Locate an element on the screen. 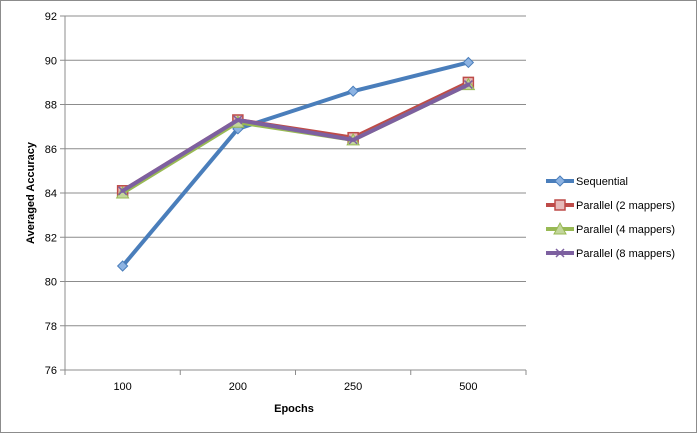  x-axis-title: Epochs is located at coordinates (294, 409).